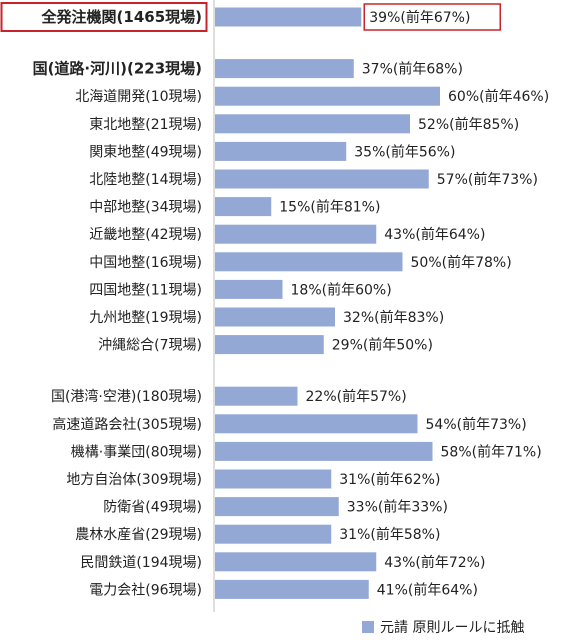  I want to click on value-label: 54%(前年73%), so click(476, 424).